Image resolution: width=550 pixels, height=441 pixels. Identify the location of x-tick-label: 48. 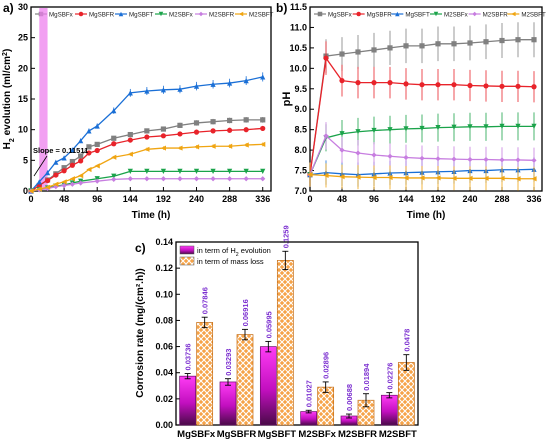
(64, 199).